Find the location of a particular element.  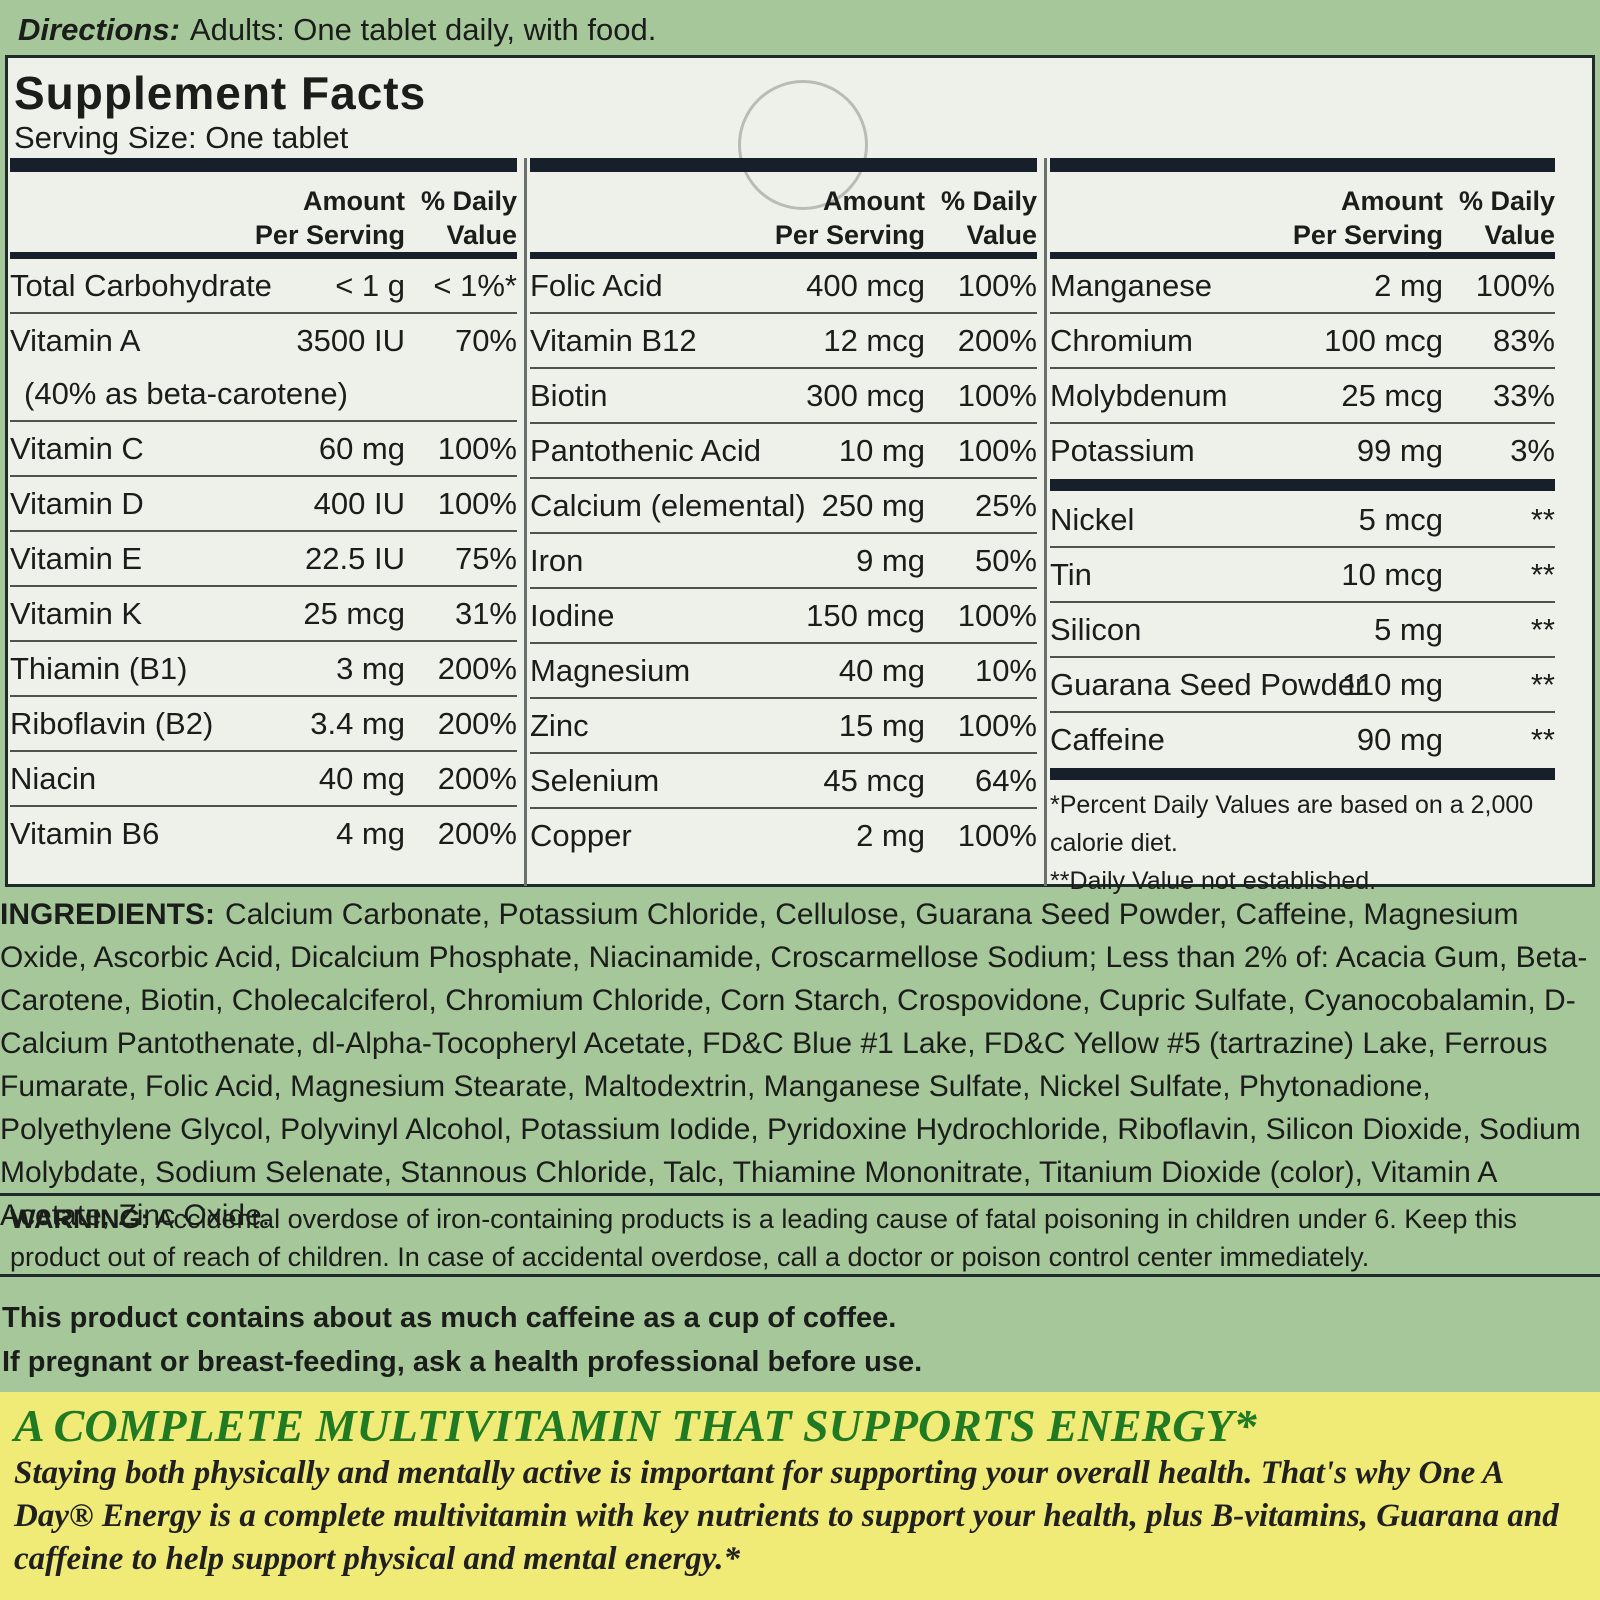

nutrient-amount: 90 mg is located at coordinates (1399, 739).